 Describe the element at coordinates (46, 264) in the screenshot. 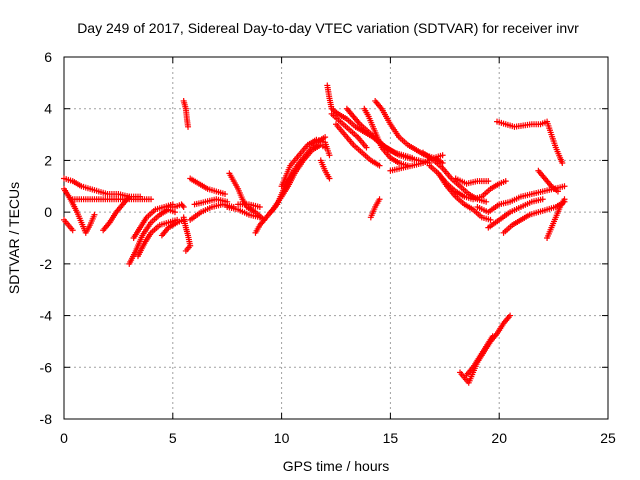

I see `y-tick-label: -2` at that location.